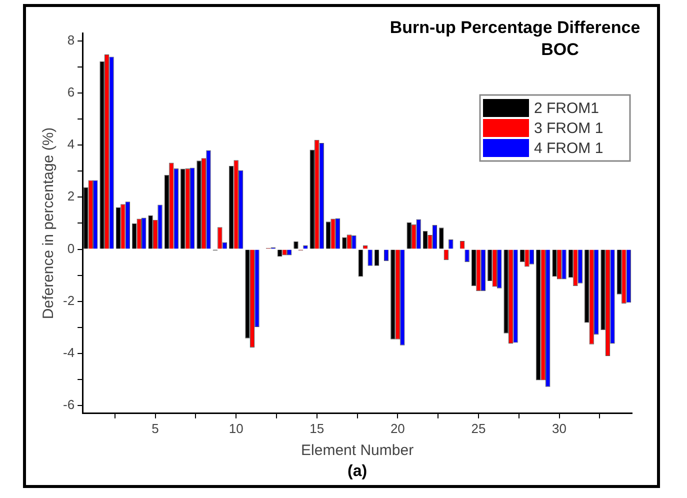  I want to click on x-tick-label: 5, so click(155, 428).